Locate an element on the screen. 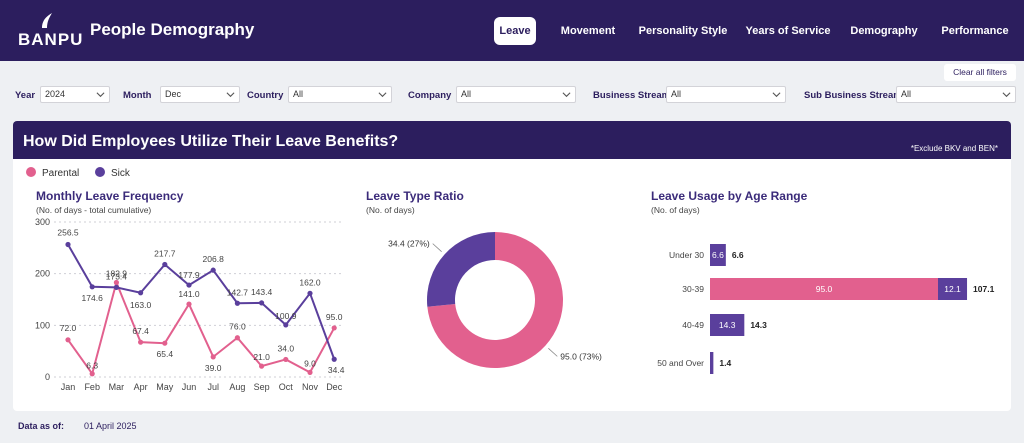  banpu-logo-icon is located at coordinates (47, 20).